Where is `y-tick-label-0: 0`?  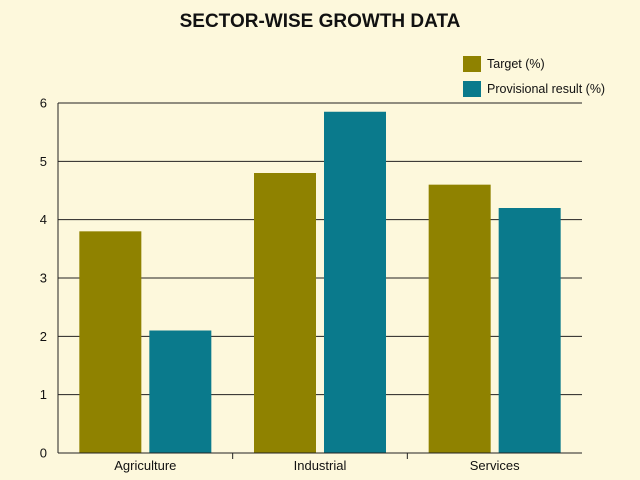
y-tick-label-0: 0 is located at coordinates (43, 453).